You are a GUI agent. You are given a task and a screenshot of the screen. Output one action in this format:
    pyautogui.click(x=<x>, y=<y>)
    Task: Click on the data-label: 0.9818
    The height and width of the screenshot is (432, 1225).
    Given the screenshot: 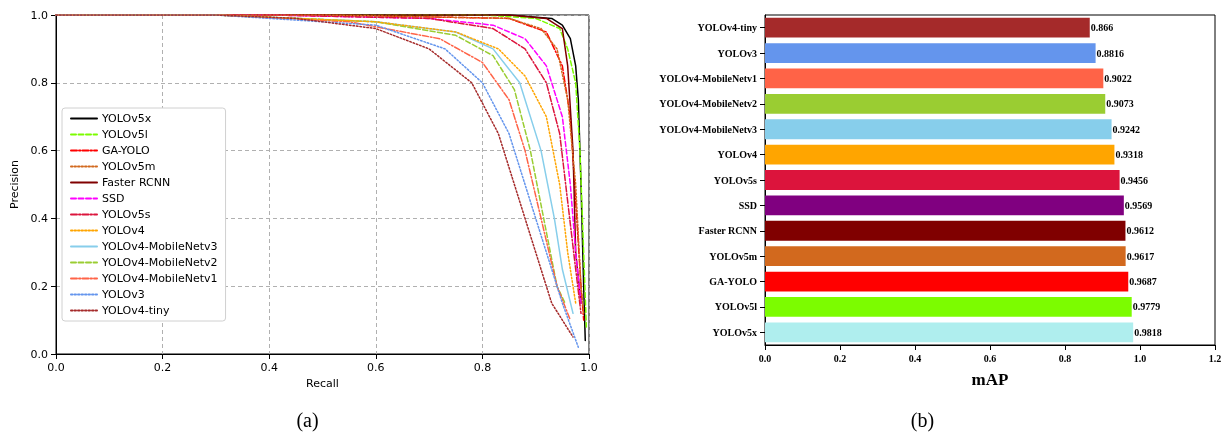 What is the action you would take?
    pyautogui.click(x=1148, y=332)
    